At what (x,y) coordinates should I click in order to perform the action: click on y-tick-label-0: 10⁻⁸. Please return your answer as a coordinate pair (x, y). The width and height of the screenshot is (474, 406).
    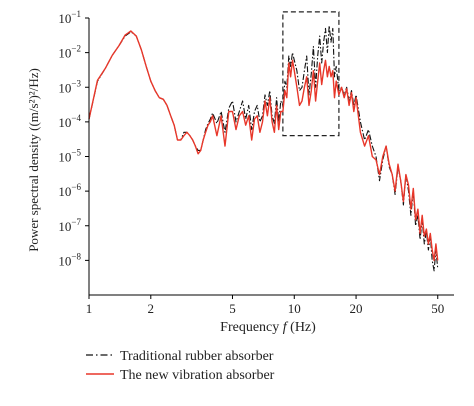
    Looking at the image, I should click on (69, 259).